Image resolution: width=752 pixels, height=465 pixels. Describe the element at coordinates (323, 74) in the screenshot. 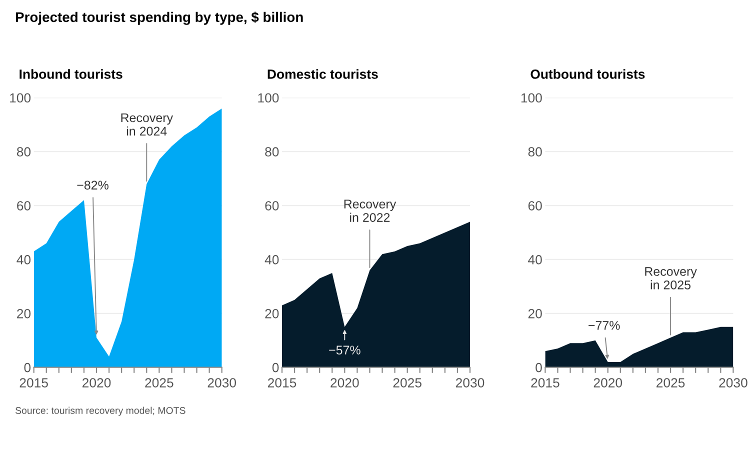

I see `chart-subtitle: Domestic tourists` at that location.